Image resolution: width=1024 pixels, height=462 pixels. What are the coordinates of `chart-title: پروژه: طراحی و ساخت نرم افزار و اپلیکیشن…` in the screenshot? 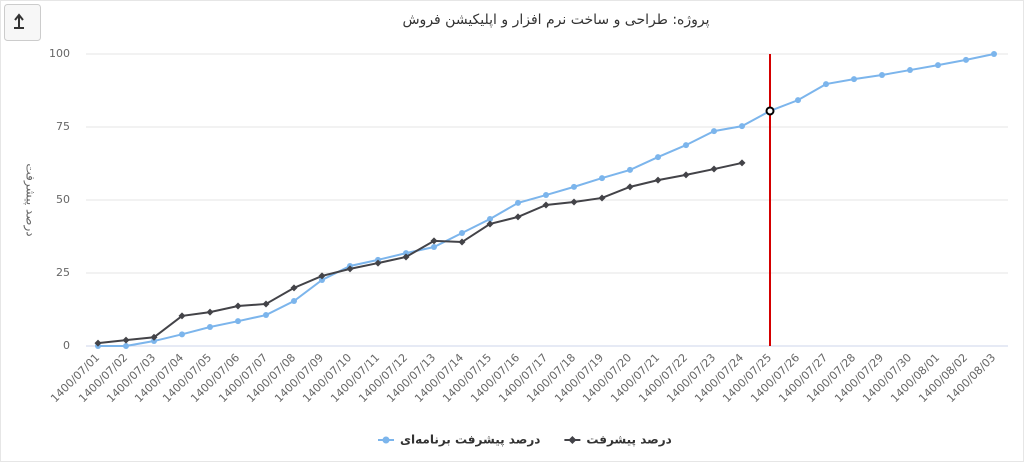 It's located at (555, 20).